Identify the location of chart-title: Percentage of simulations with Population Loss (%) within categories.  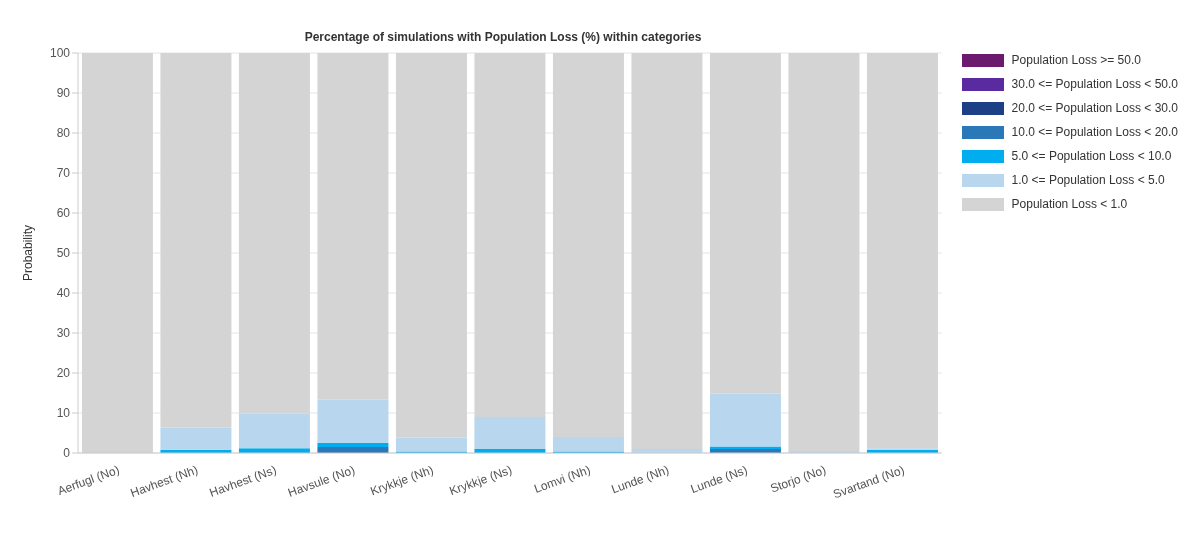
(503, 37).